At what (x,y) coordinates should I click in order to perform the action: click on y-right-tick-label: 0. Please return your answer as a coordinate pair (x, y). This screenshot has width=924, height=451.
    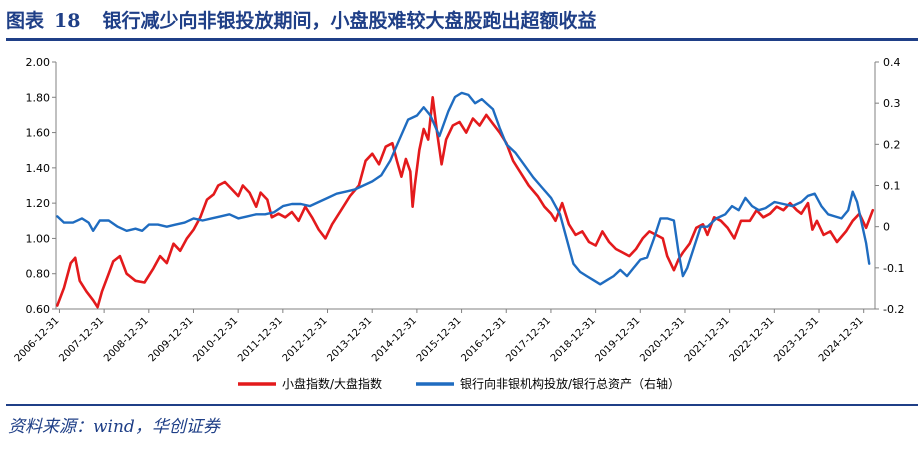
    Looking at the image, I should click on (886, 227).